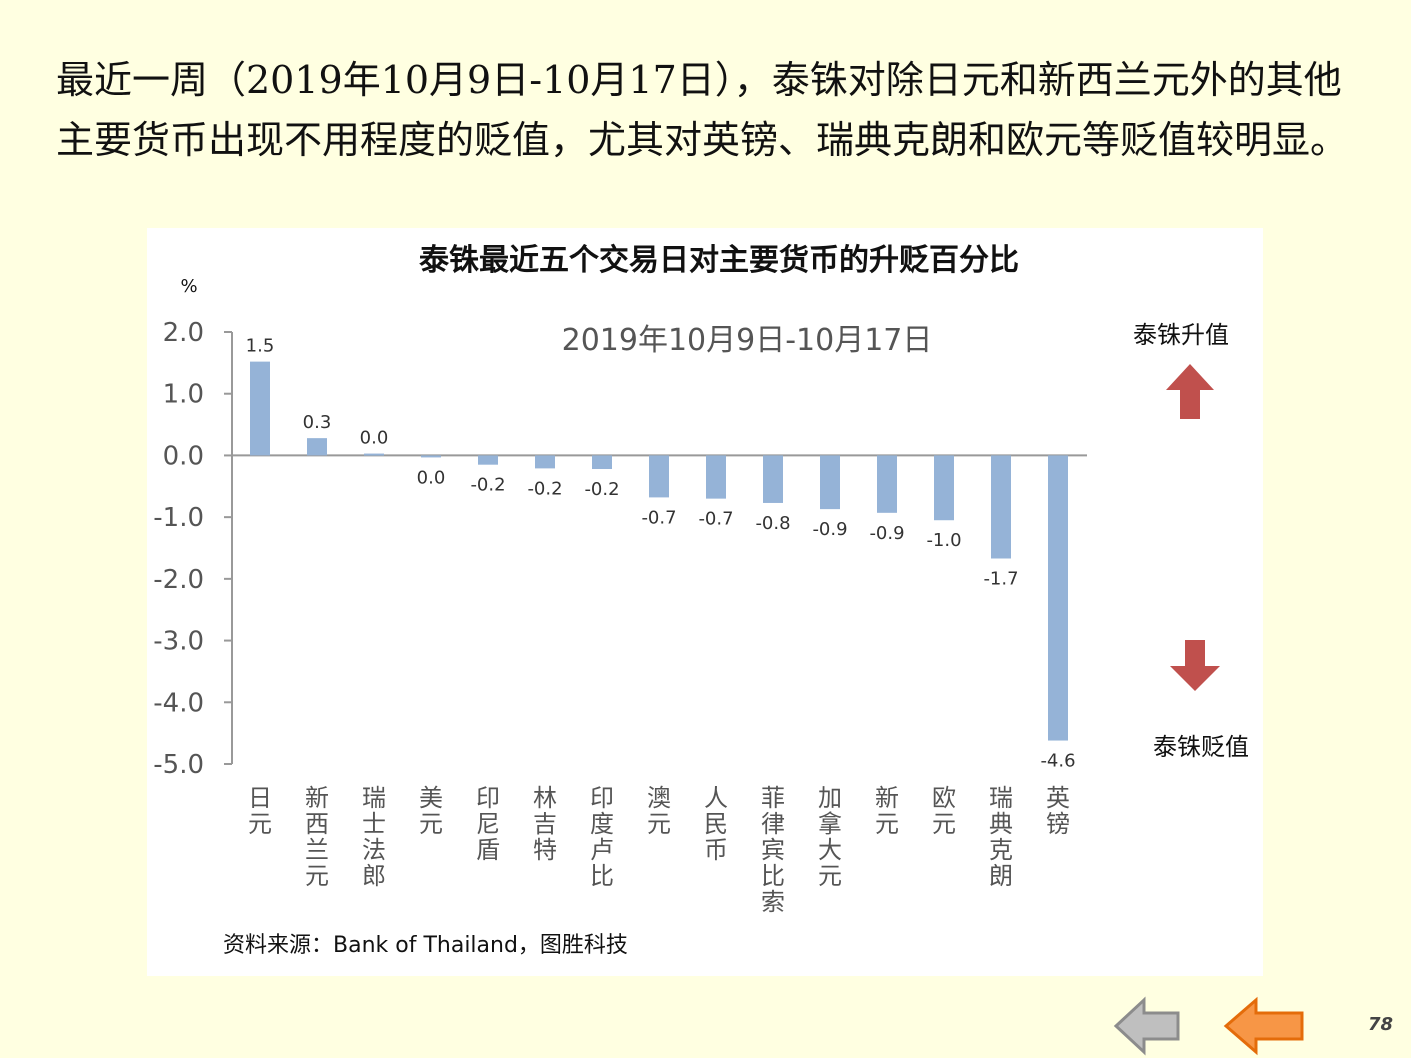  I want to click on legend-down-label: 泰铢贬值, so click(1201, 747).